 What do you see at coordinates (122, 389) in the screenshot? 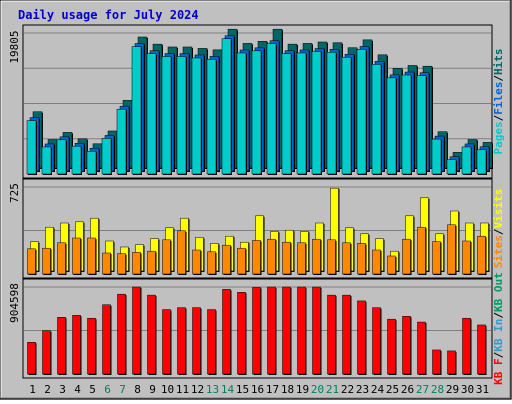
I see `x-tick-label: 7` at bounding box center [122, 389].